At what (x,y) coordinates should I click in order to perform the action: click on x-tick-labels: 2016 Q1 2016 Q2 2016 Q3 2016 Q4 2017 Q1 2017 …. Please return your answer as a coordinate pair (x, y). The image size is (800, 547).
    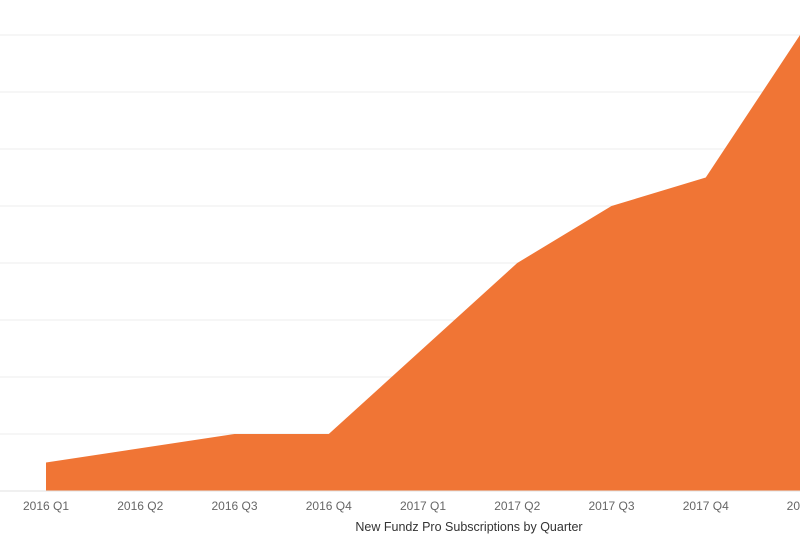
    Looking at the image, I should click on (411, 506).